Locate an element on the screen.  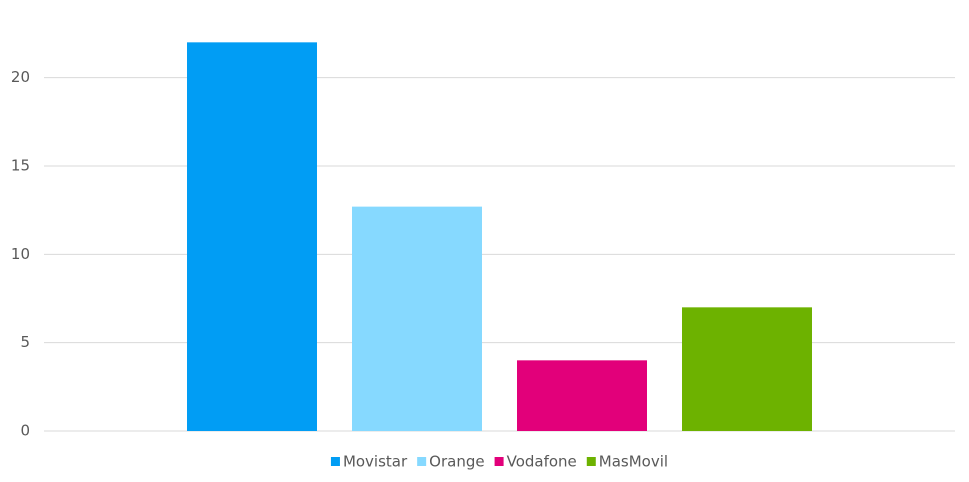
legend-label: Vodafone is located at coordinates (542, 462).